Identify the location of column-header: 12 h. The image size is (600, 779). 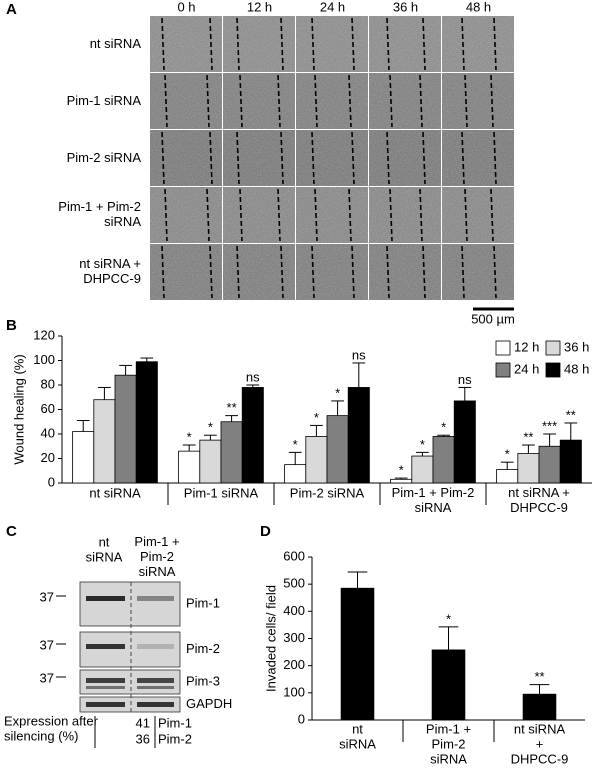
(259, 7).